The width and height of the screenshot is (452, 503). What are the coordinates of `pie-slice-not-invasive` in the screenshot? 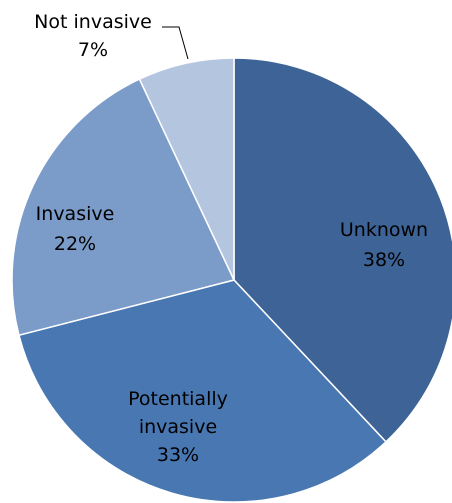 It's located at (186, 169).